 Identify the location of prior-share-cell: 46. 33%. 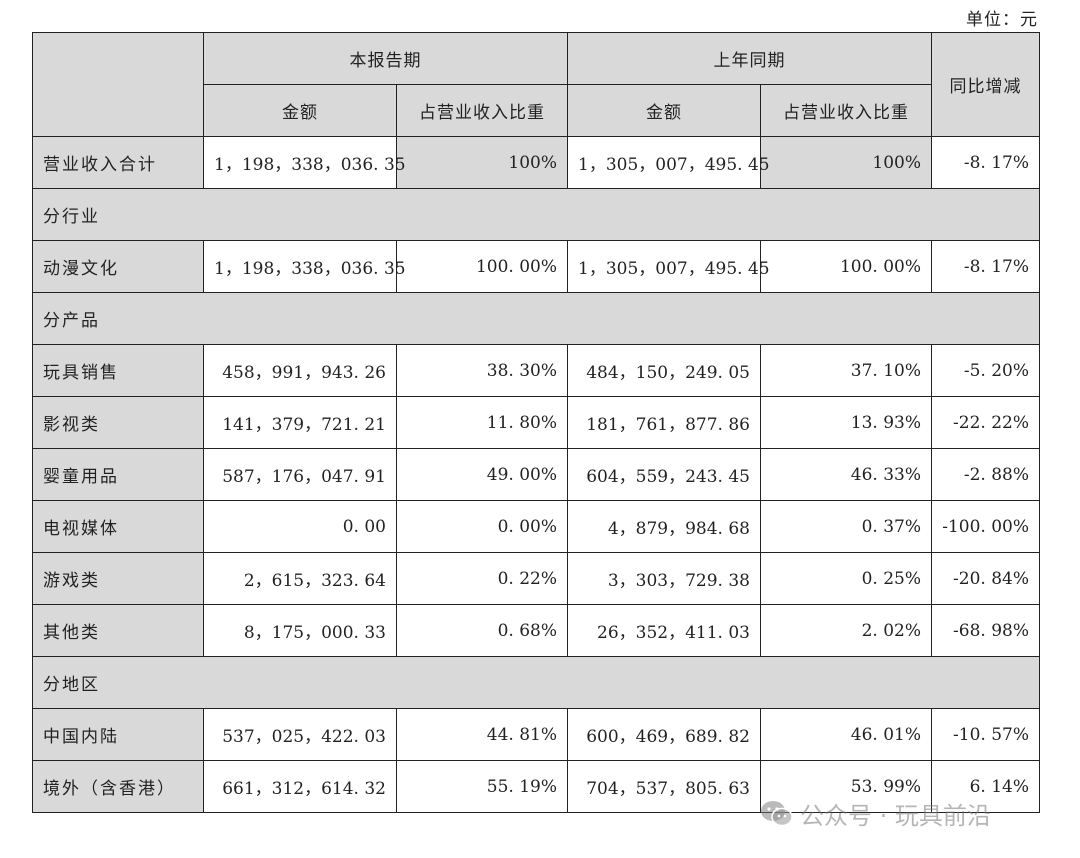
(846, 474).